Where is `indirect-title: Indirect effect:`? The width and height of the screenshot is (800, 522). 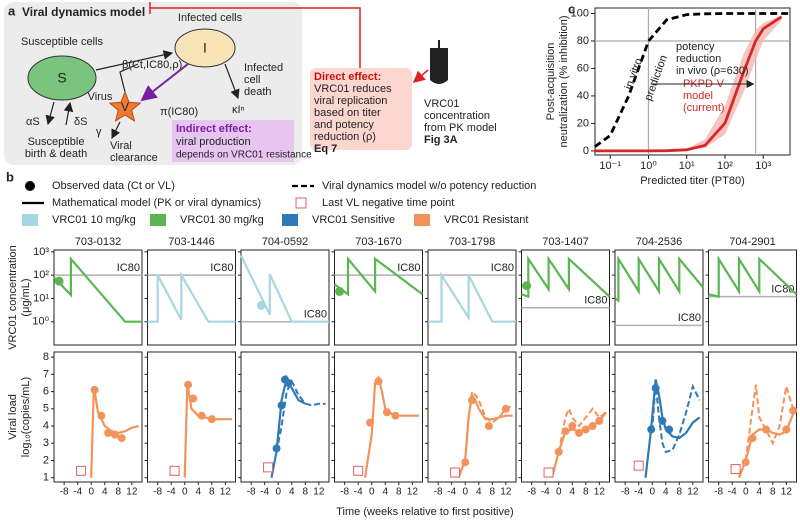 indirect-title: Indirect effect: is located at coordinates (214, 129).